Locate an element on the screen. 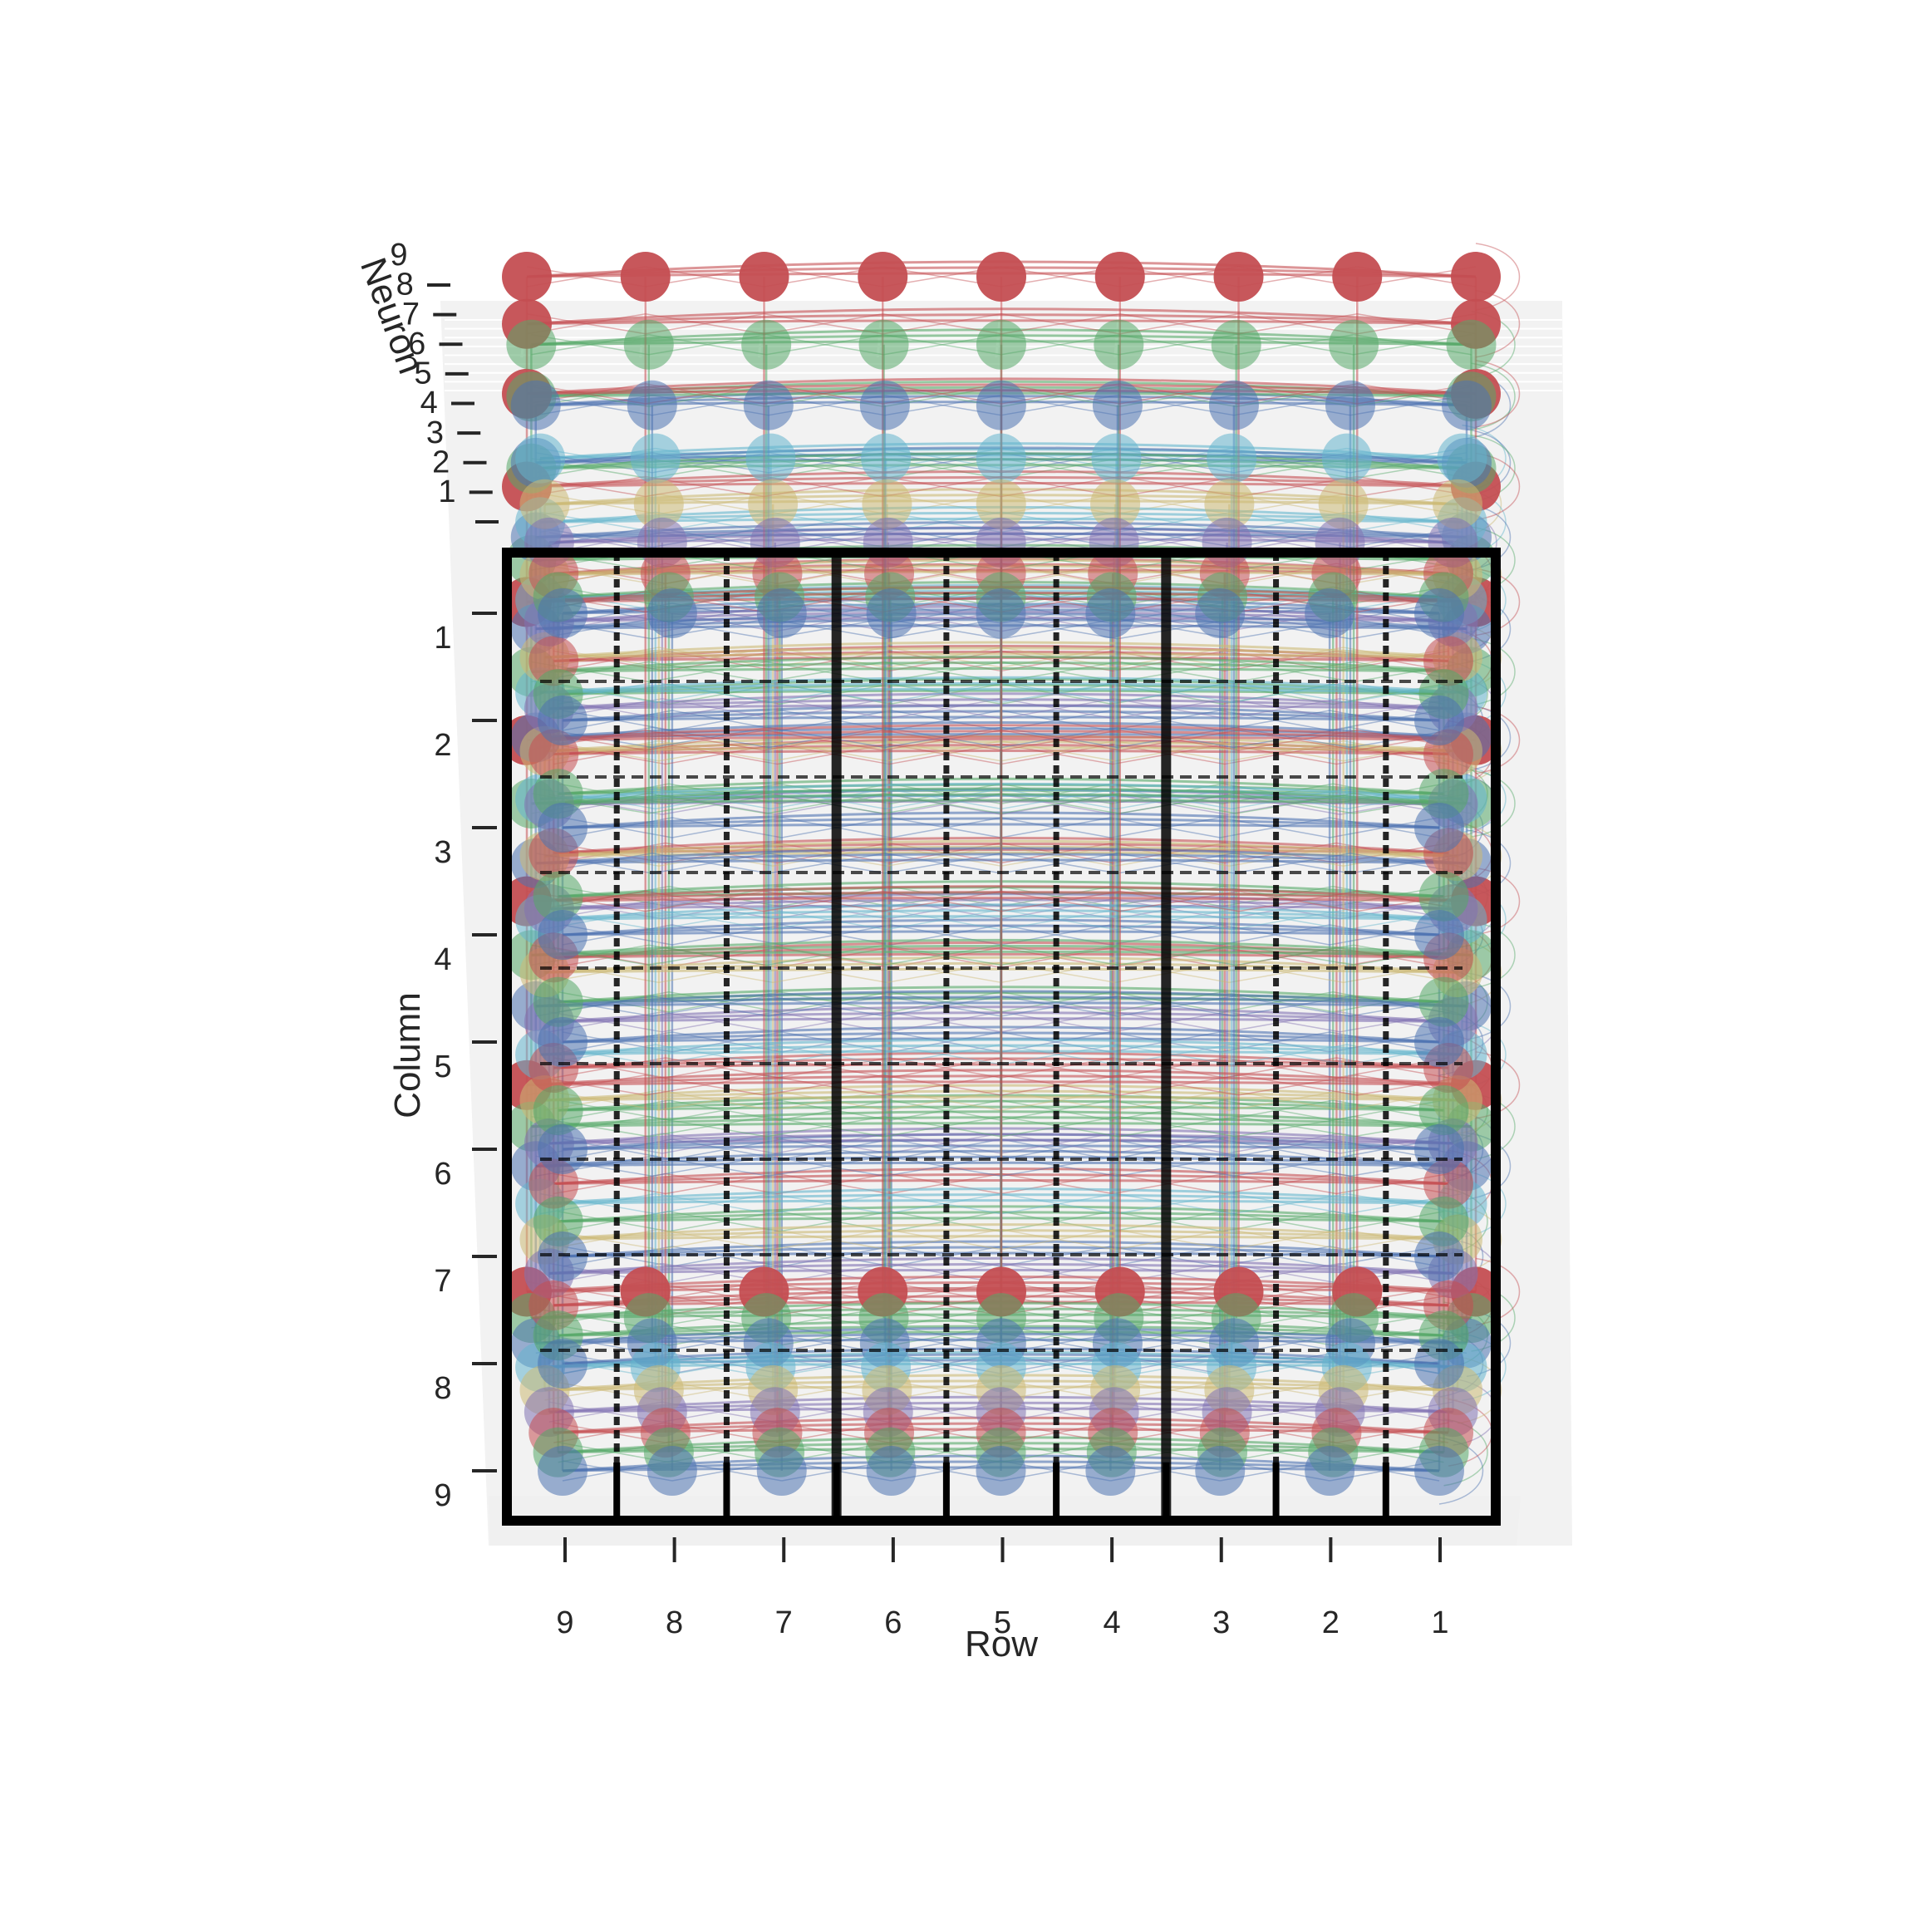  y-tick-label: 7 is located at coordinates (442, 1281).